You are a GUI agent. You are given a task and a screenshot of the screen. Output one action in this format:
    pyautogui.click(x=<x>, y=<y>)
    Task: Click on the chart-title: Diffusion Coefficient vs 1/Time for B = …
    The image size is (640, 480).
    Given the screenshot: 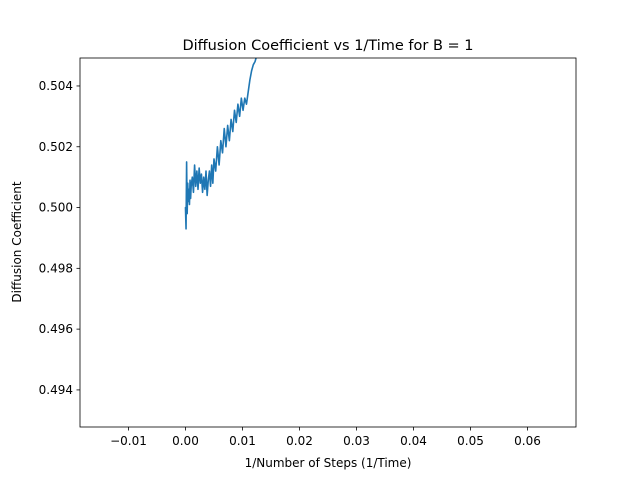 What is the action you would take?
    pyautogui.click(x=327, y=46)
    